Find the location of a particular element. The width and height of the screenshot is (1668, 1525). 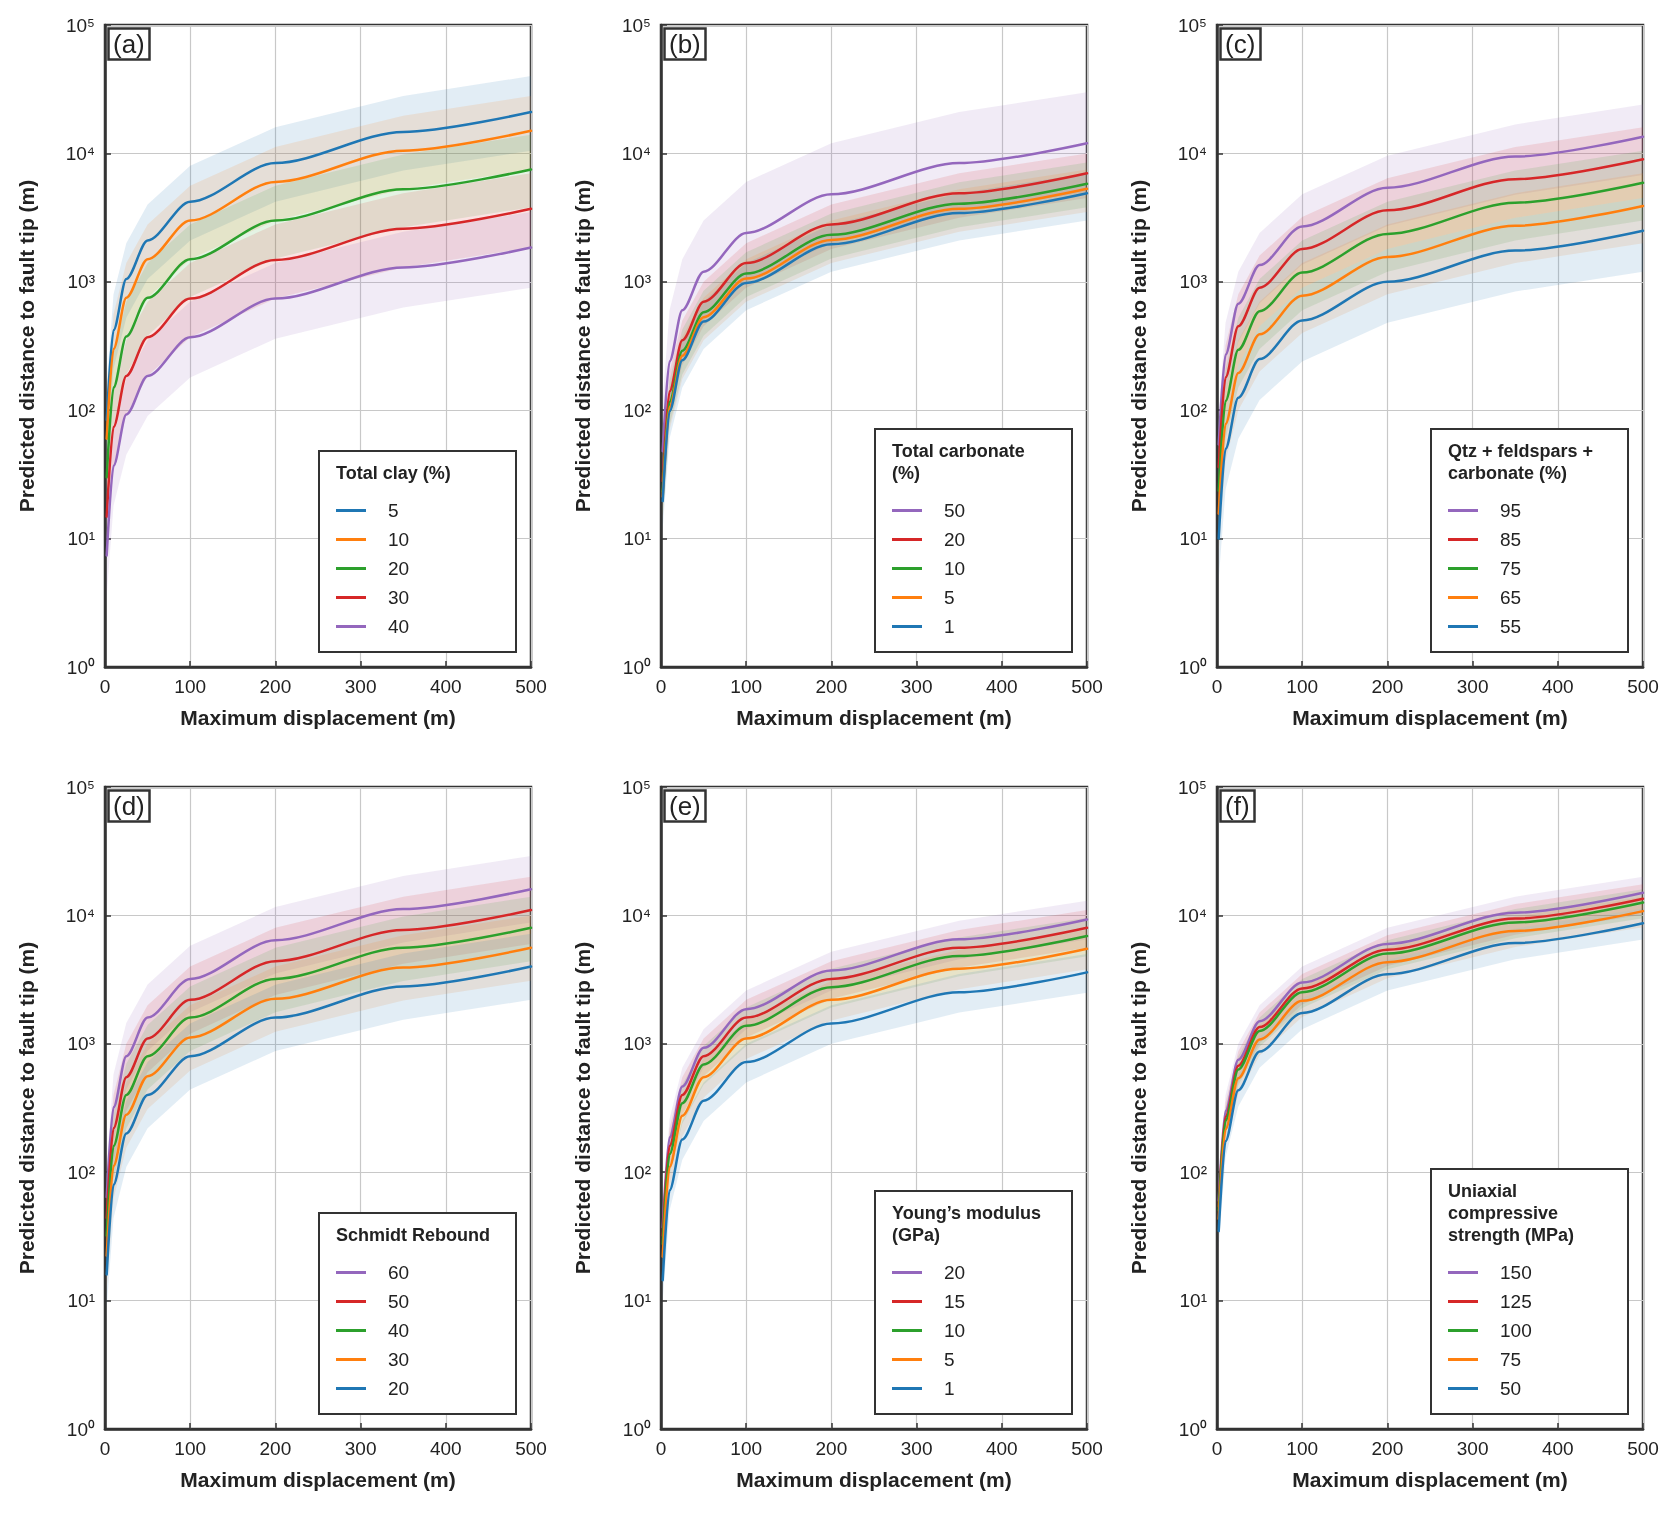

chart-title: (b) is located at coordinates (685, 44).